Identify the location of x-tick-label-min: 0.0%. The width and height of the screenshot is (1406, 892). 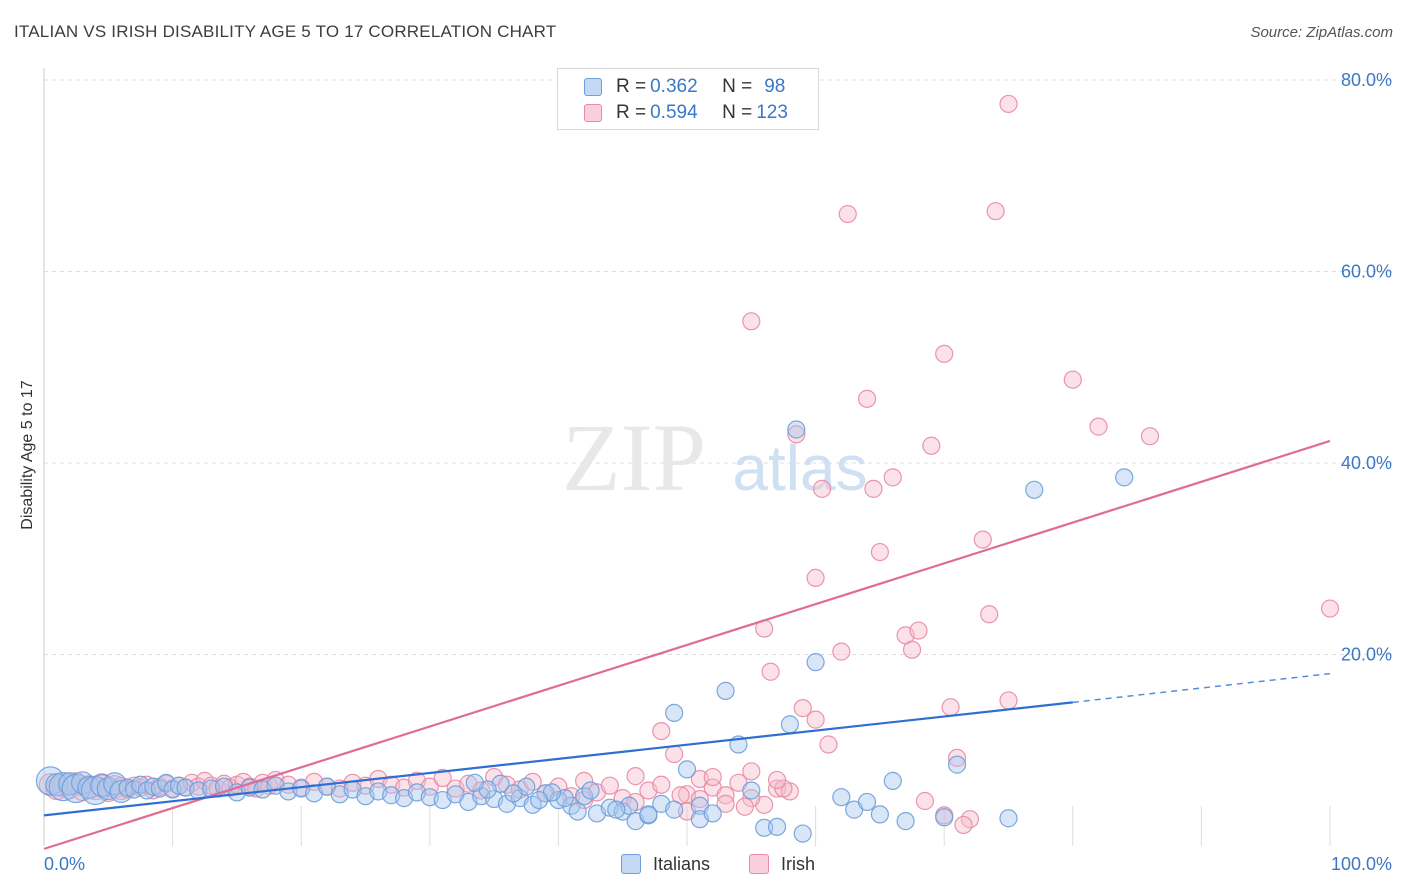
(64, 864).